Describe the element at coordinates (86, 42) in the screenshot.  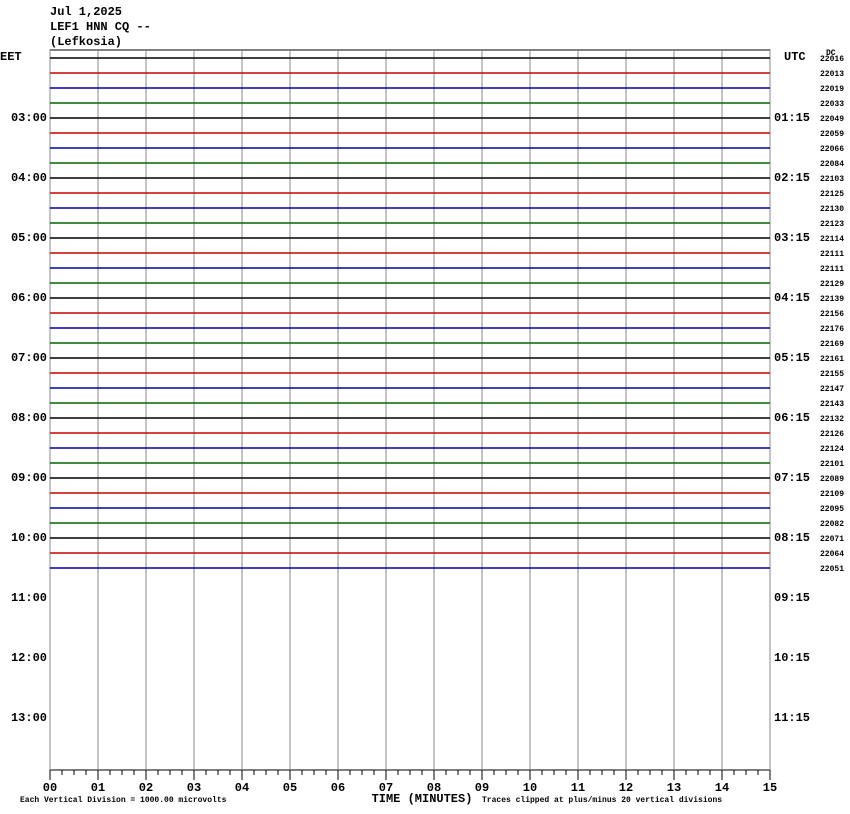
I see `subtitle: (Lefkosia)` at that location.